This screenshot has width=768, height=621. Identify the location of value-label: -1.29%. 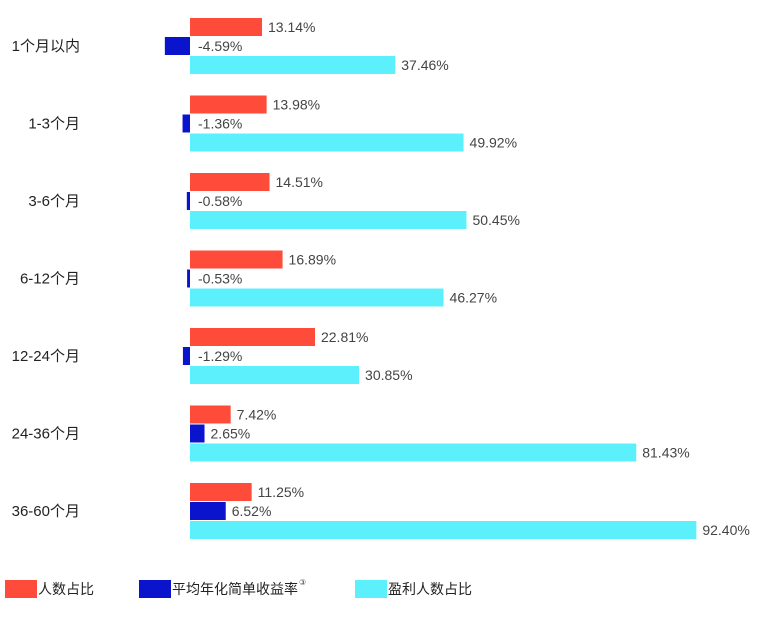
(220, 356).